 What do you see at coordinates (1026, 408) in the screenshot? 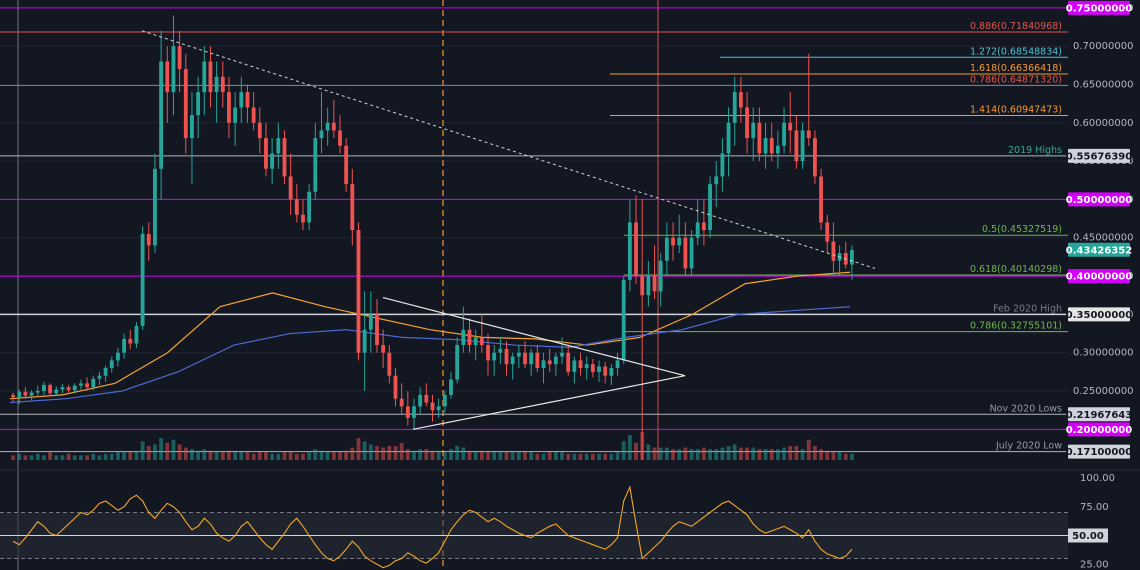
I see `price-level-label: Nov 2020 Lows` at bounding box center [1026, 408].